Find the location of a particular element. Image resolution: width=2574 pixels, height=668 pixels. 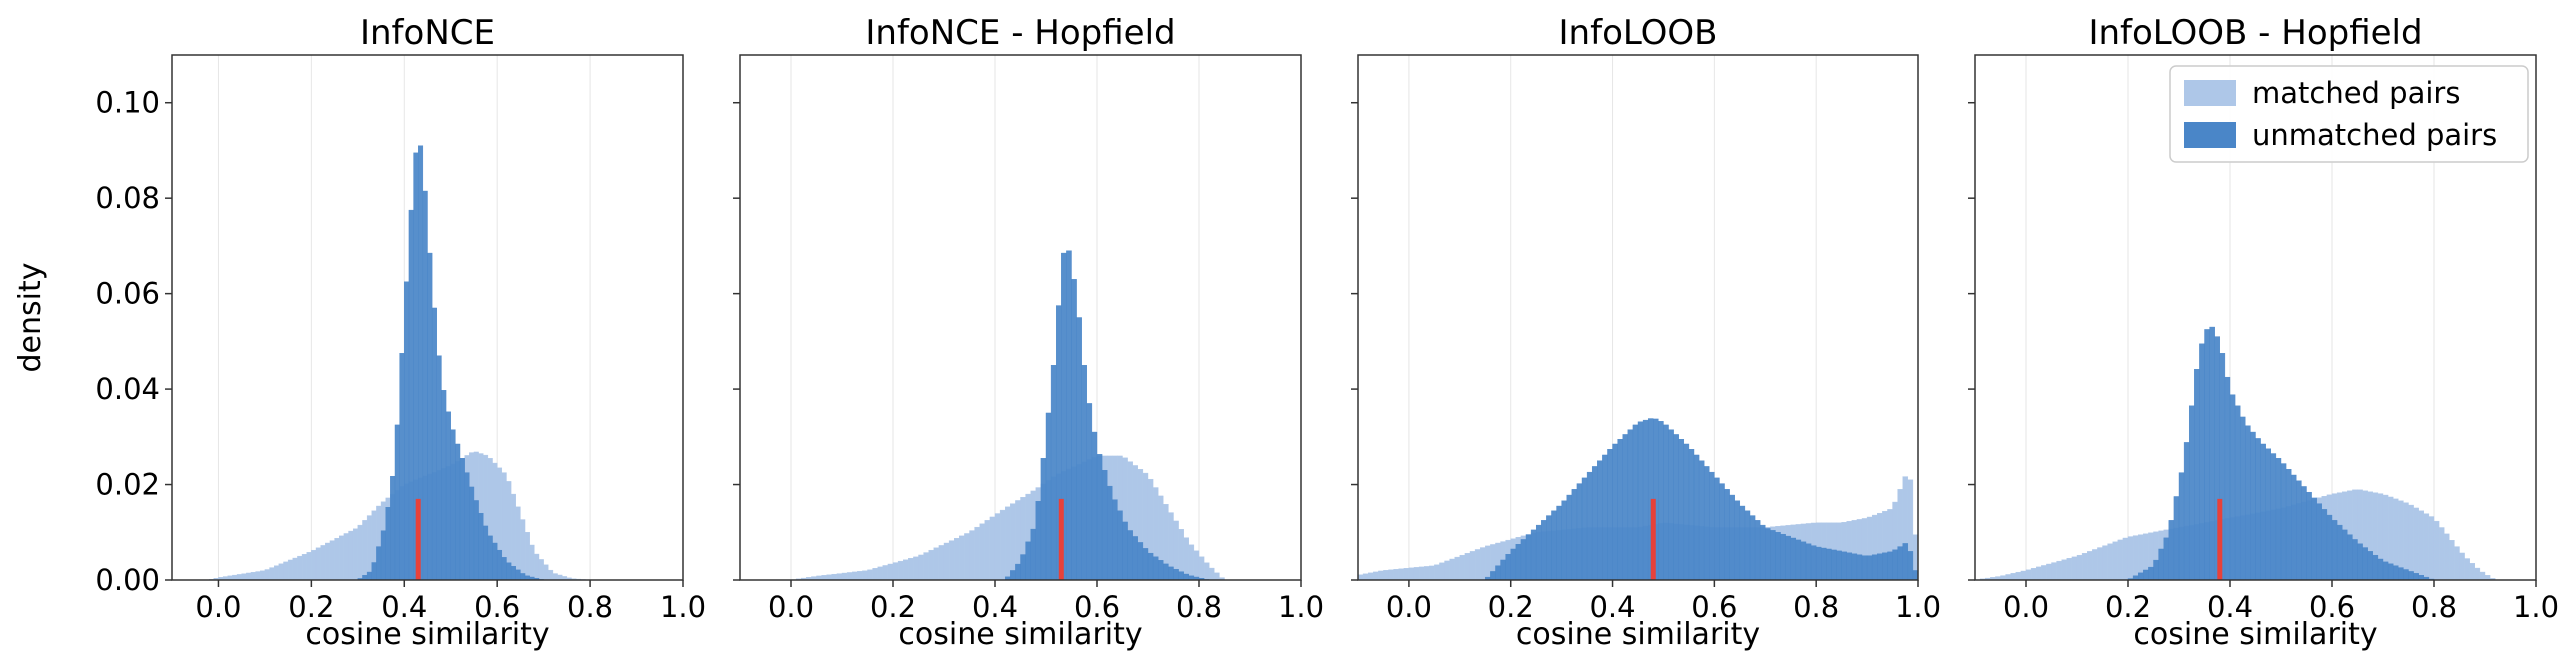

x-tick-label: 0.8 is located at coordinates (1816, 607).